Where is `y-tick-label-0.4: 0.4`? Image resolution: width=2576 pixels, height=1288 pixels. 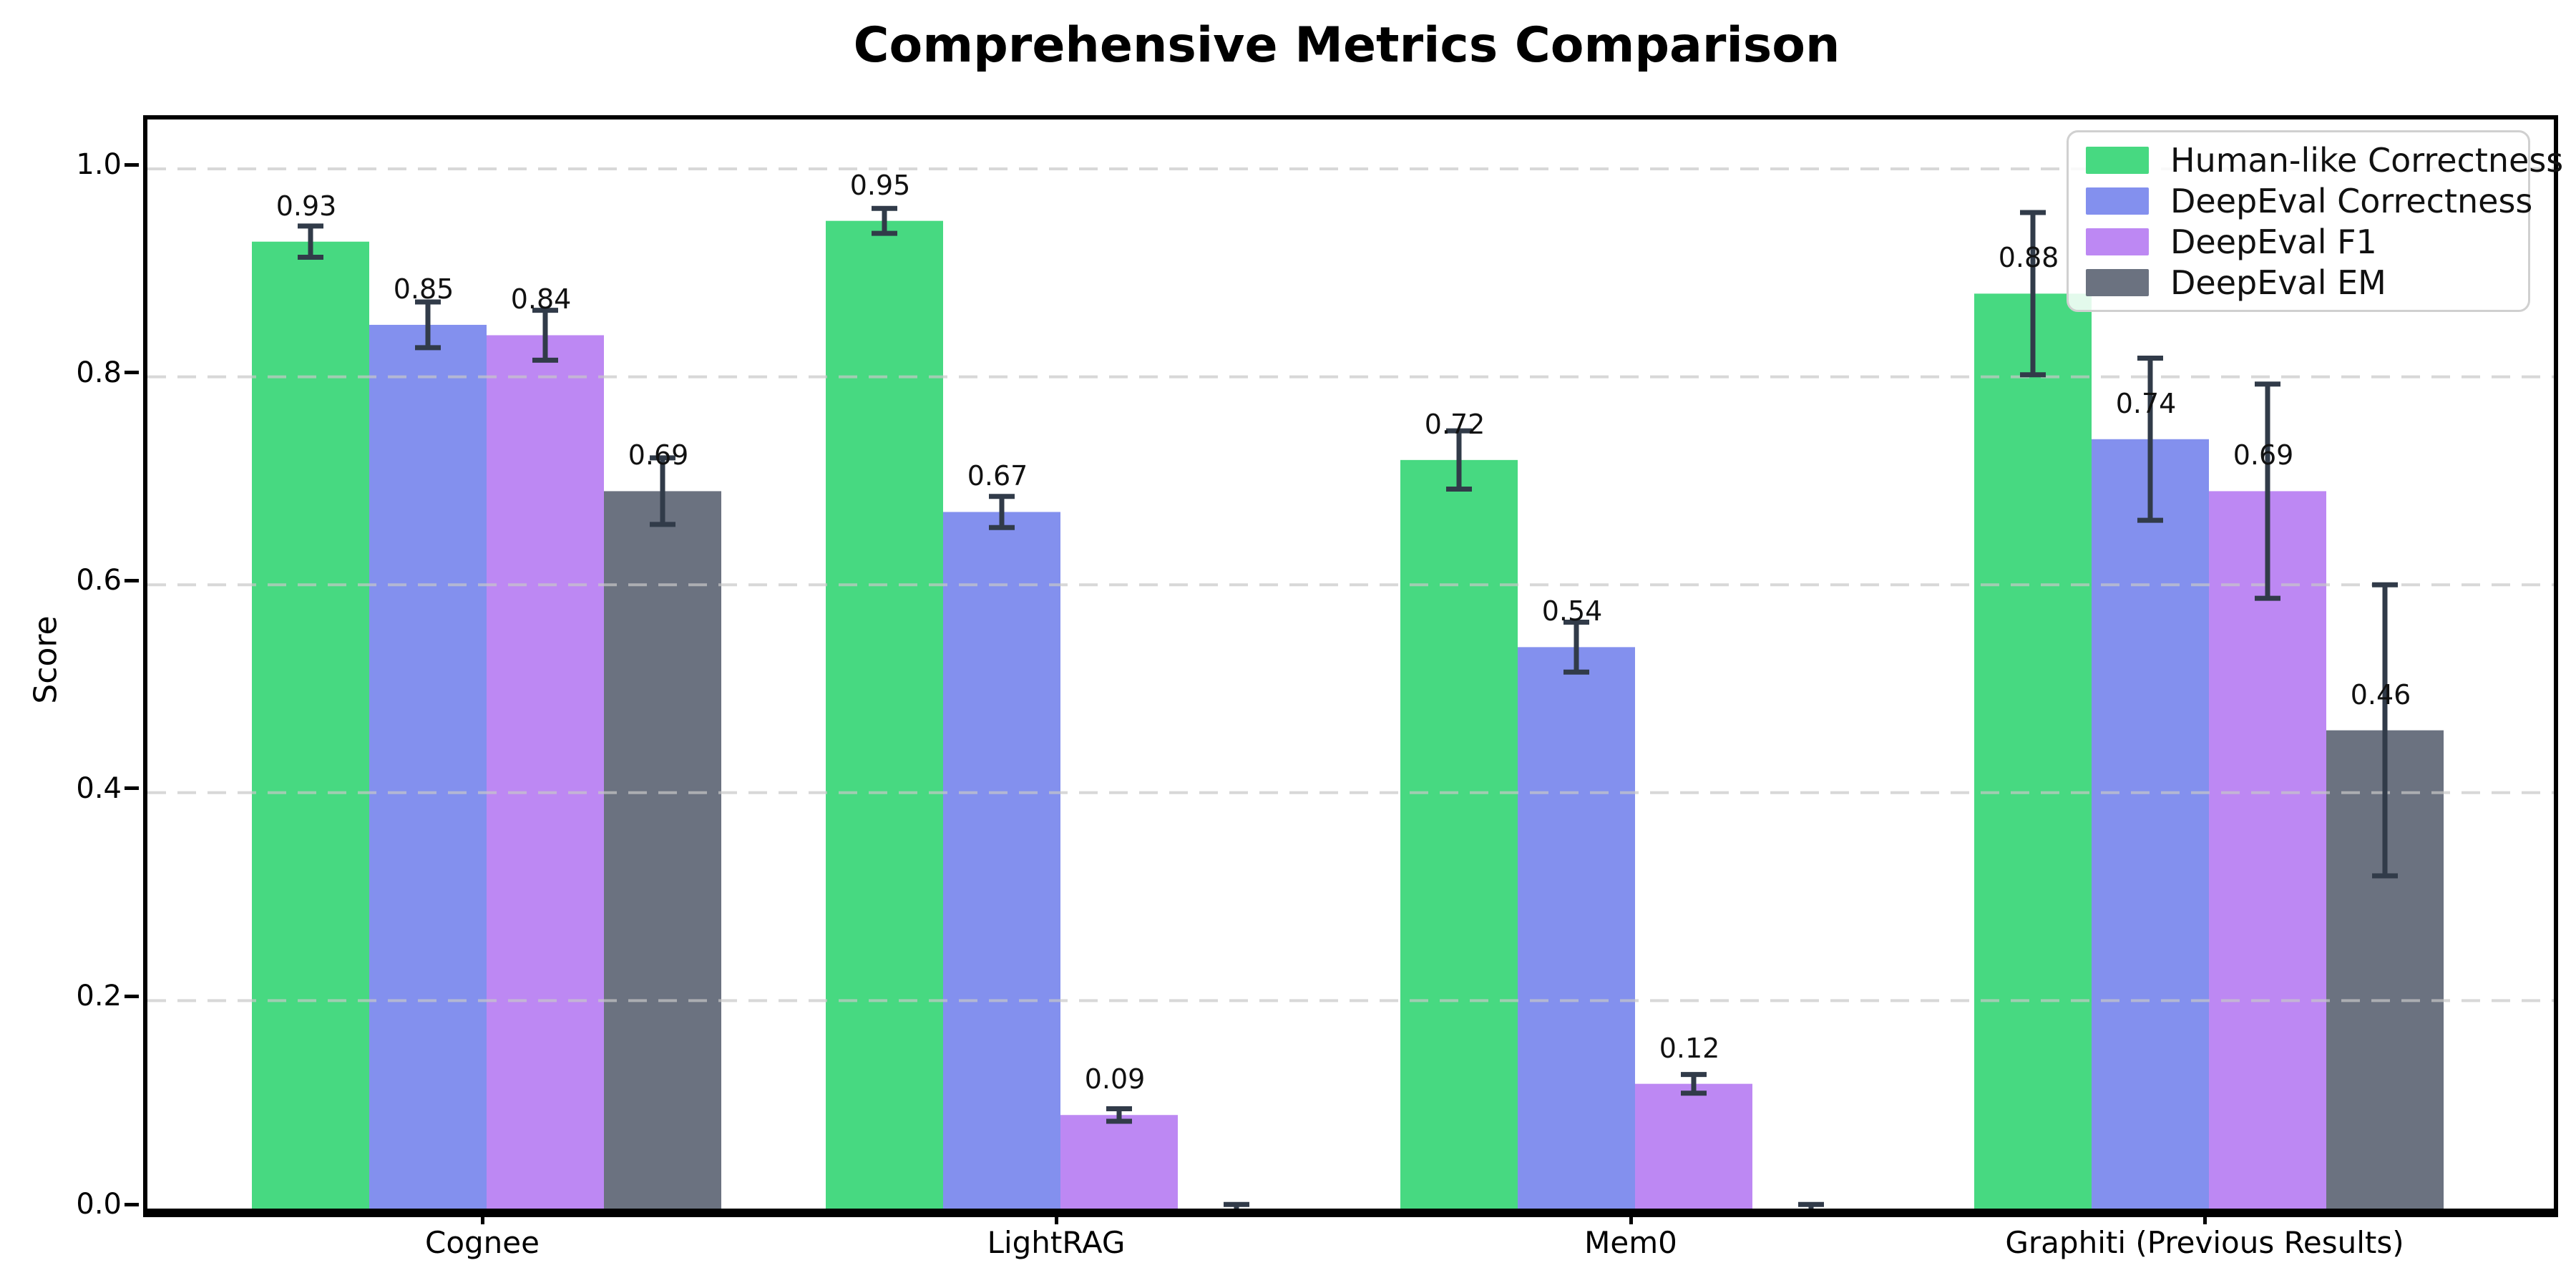
y-tick-label-0.4: 0.4 is located at coordinates (99, 788).